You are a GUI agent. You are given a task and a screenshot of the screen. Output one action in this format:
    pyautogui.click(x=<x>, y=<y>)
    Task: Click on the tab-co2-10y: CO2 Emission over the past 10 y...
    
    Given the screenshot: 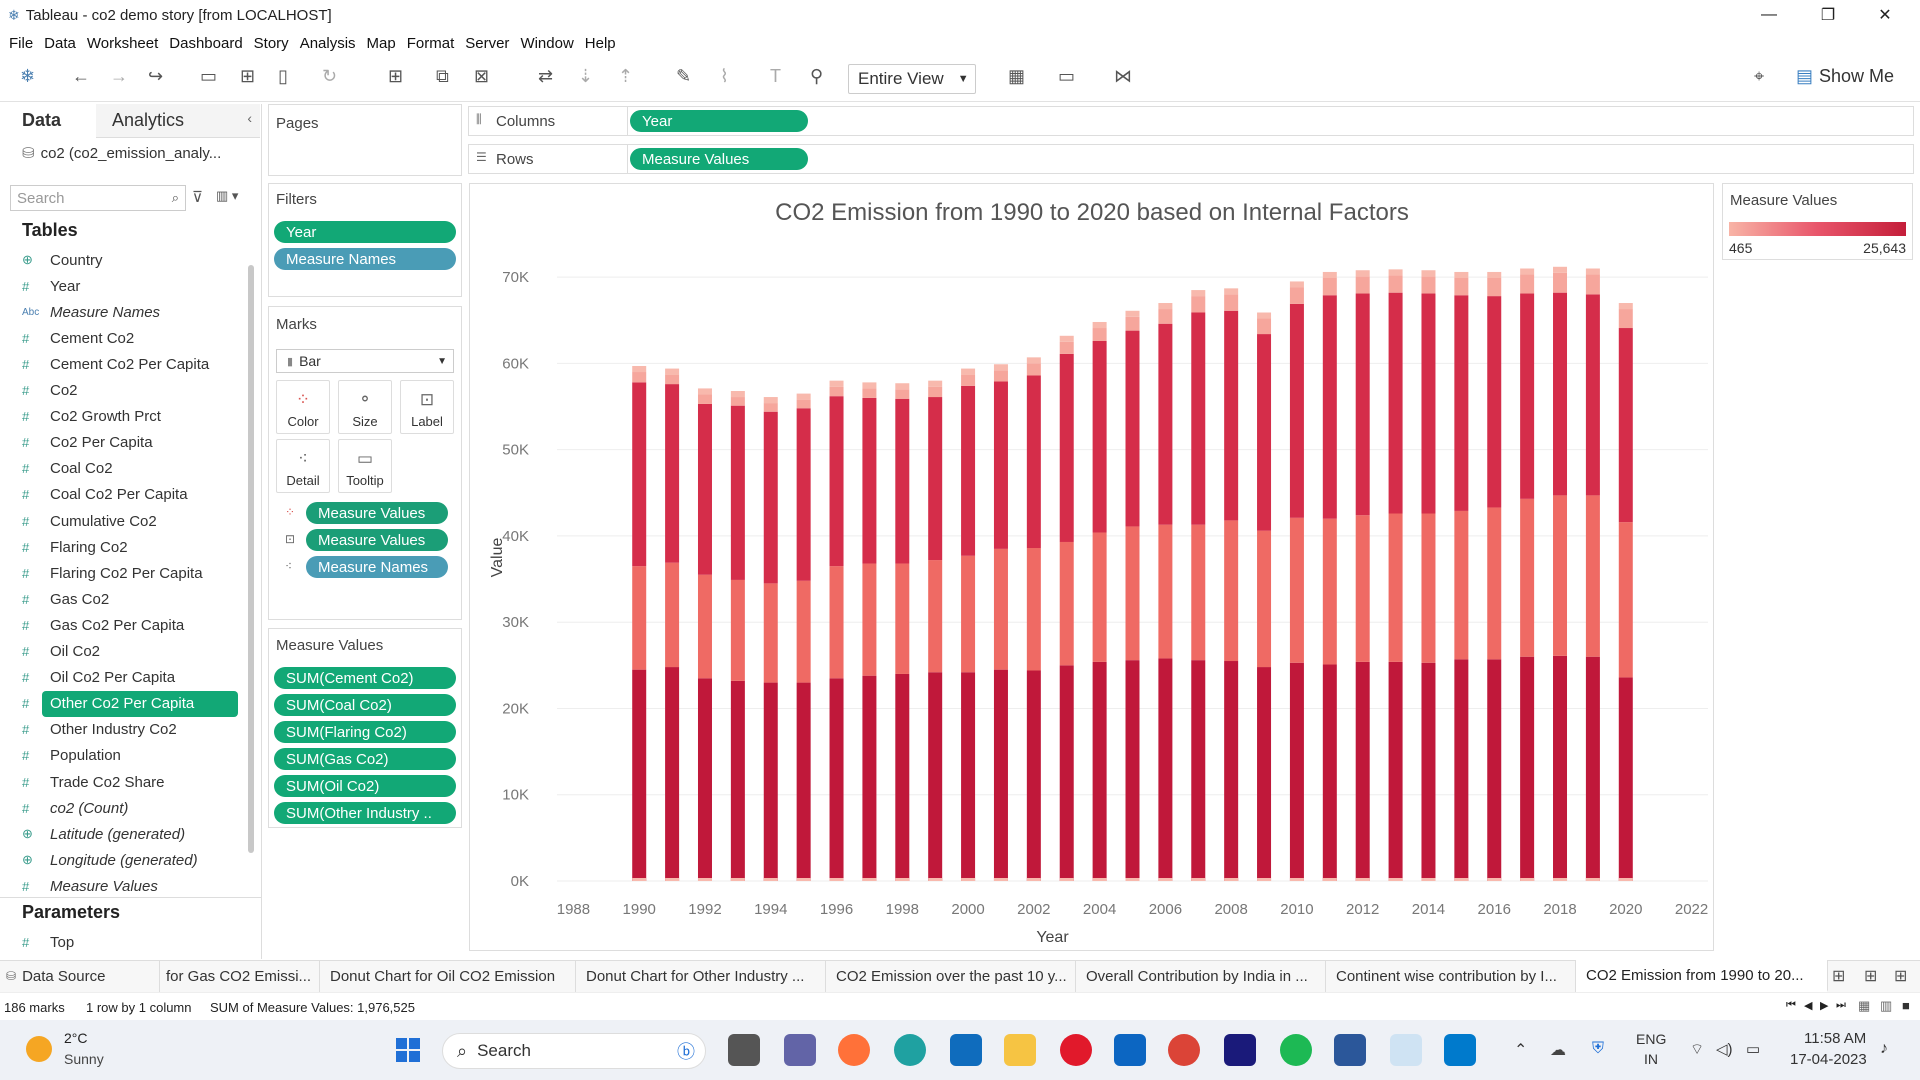 What is the action you would take?
    pyautogui.click(x=951, y=976)
    